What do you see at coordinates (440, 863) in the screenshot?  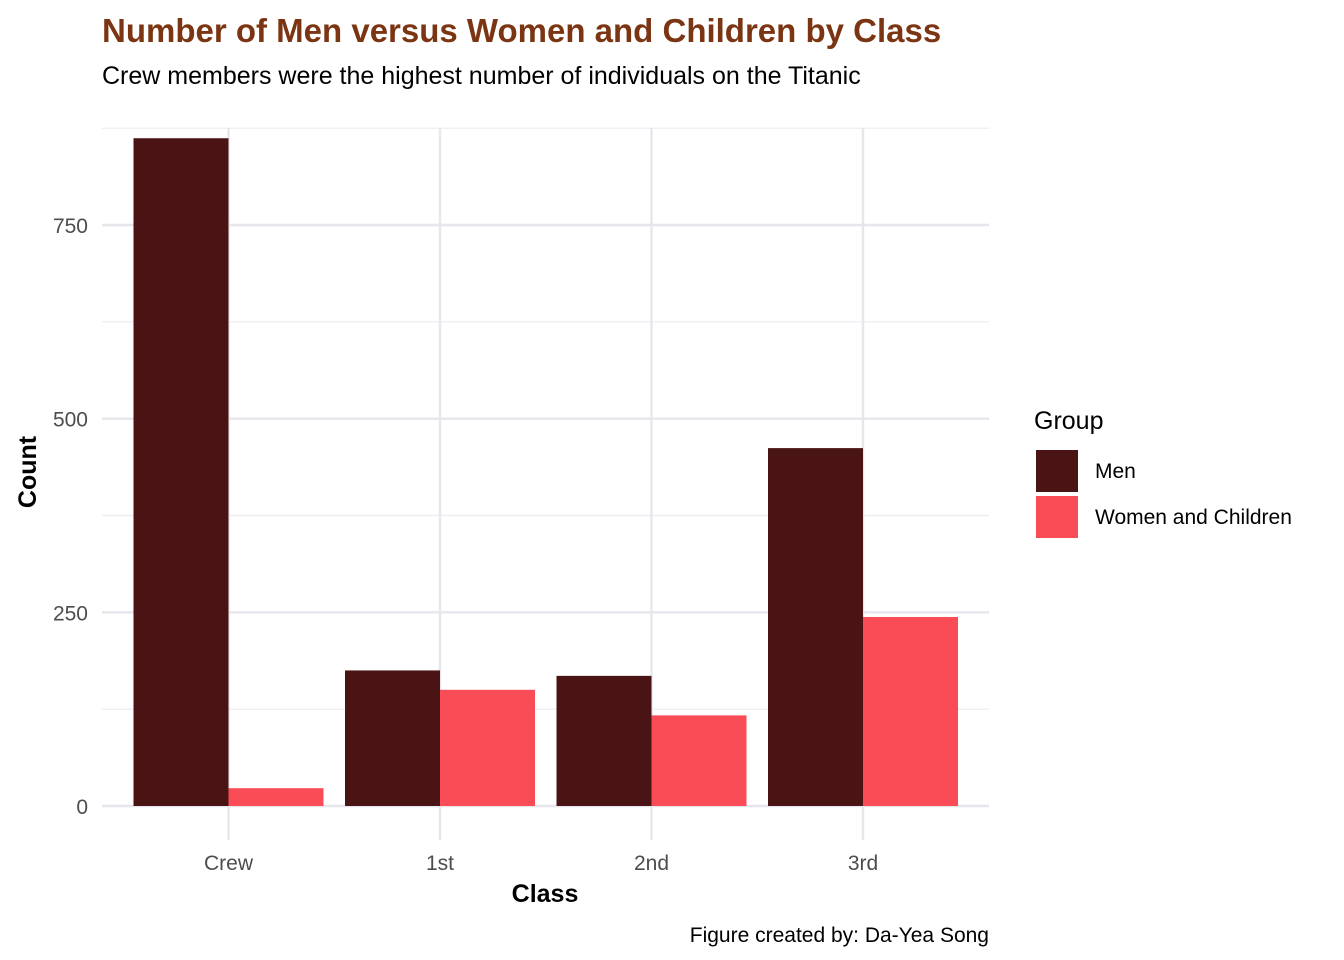 I see `x-tick-label: 1st` at bounding box center [440, 863].